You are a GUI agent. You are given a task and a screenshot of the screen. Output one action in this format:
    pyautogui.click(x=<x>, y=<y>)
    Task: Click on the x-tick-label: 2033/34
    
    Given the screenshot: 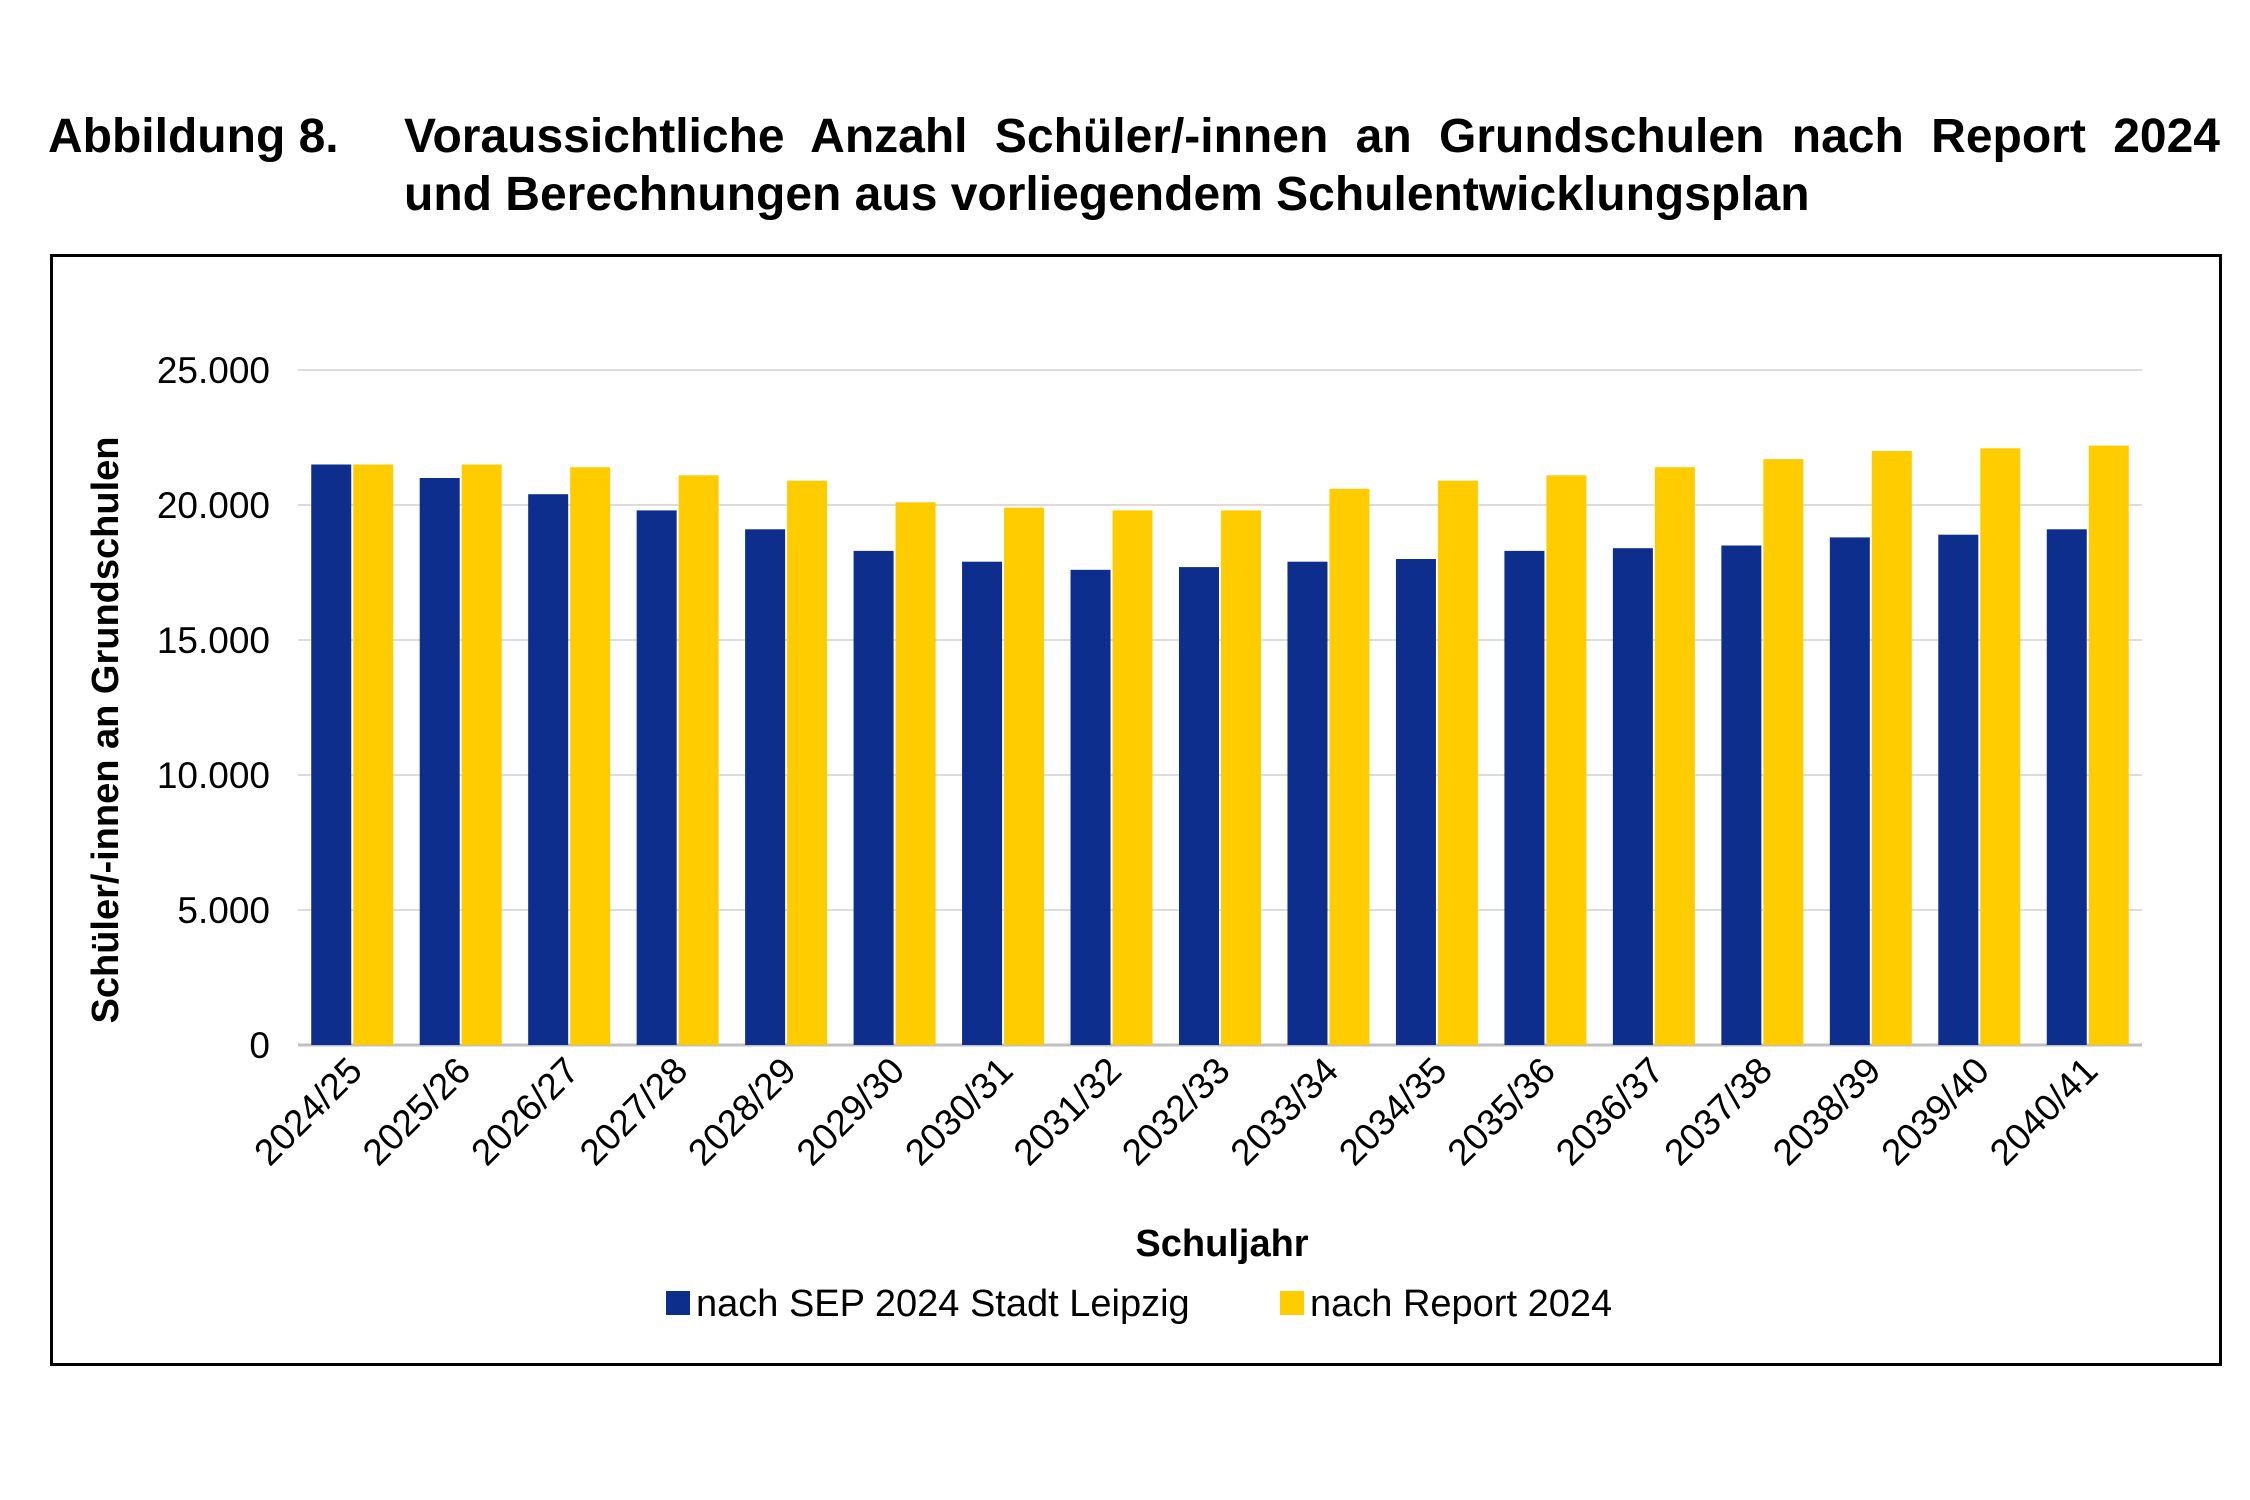 What is the action you would take?
    pyautogui.click(x=1285, y=1112)
    